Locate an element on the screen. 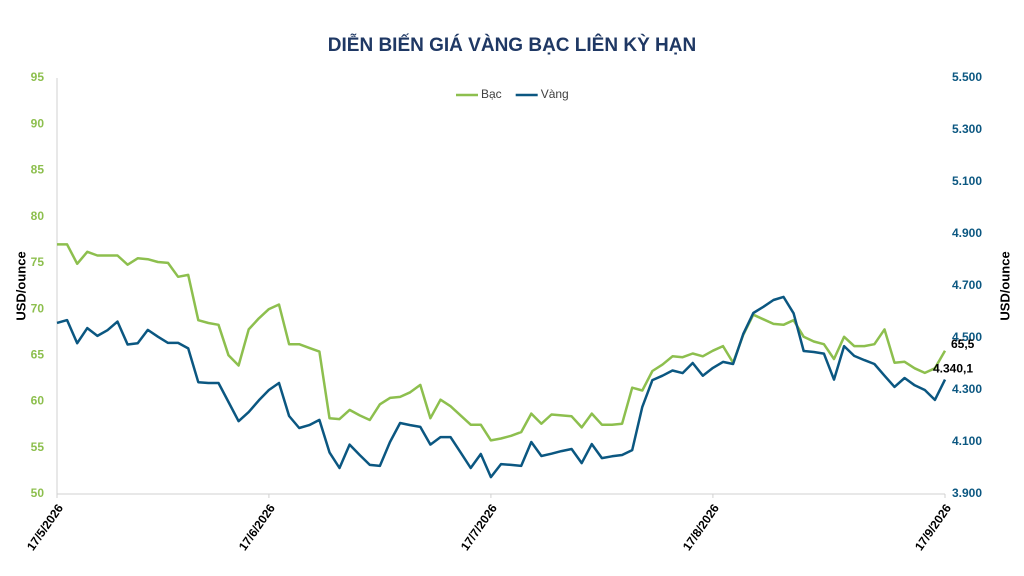 The width and height of the screenshot is (1024, 576). x-tick-label: 17/8/2026 is located at coordinates (701, 527).